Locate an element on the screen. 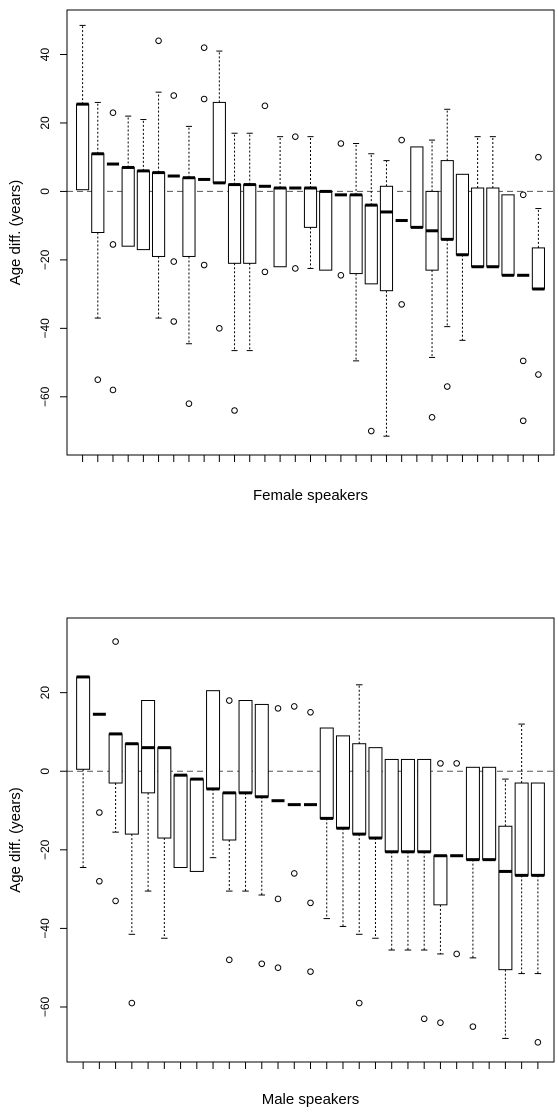 This screenshot has height=1115, width=558. y-tick-label: 40 is located at coordinates (45, 55).